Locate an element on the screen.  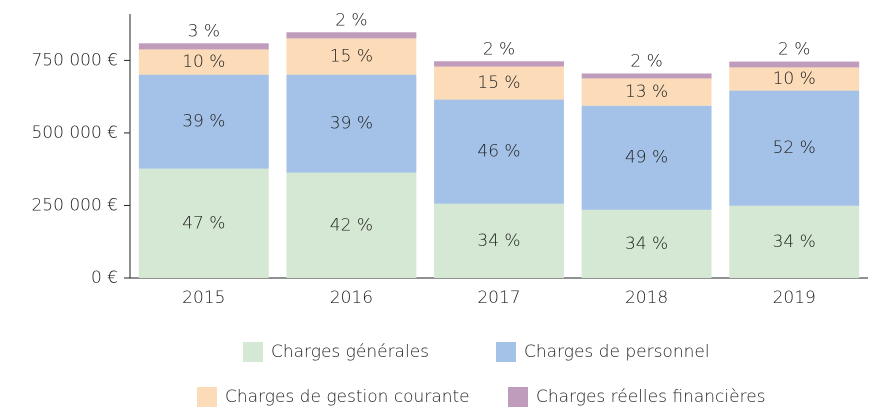
legend-label: Charges réelles financières is located at coordinates (651, 397).